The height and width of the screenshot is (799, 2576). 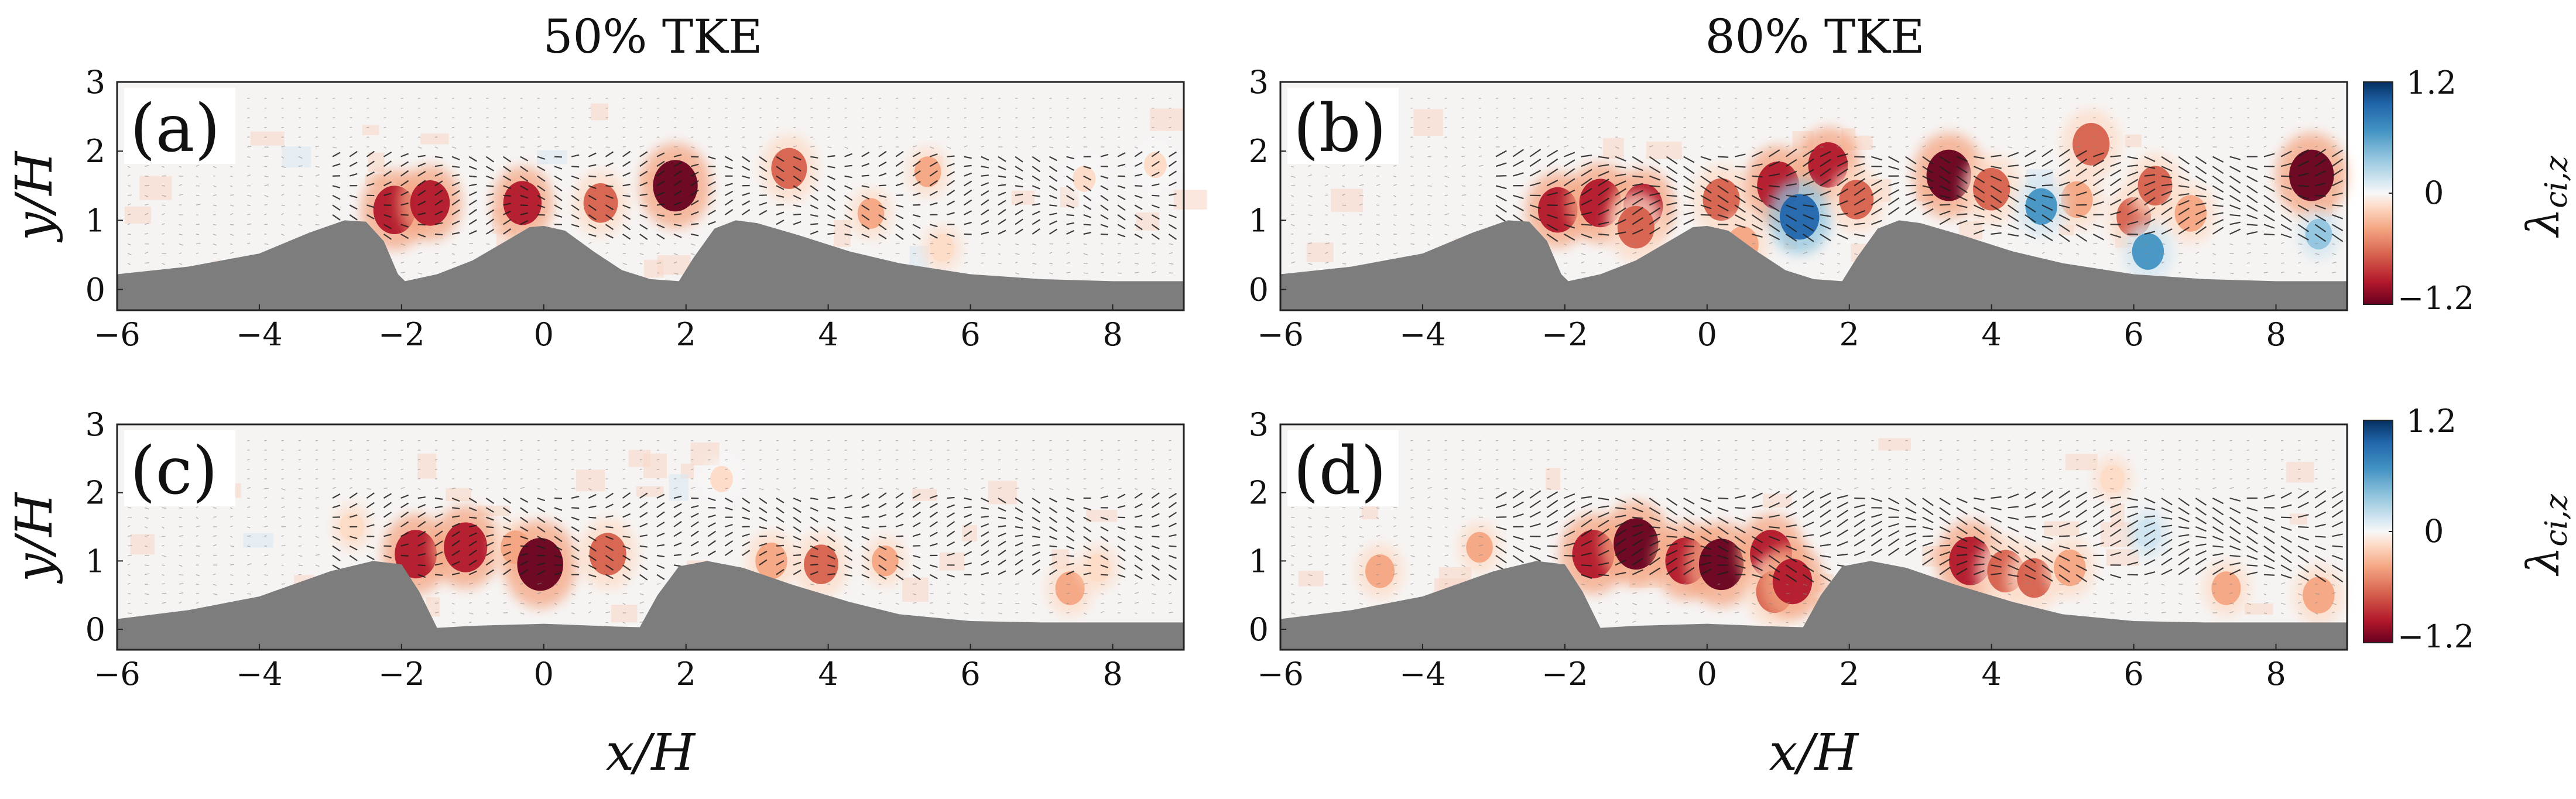 What do you see at coordinates (2431, 82) in the screenshot?
I see `colorbar-tick-max: 1.2` at bounding box center [2431, 82].